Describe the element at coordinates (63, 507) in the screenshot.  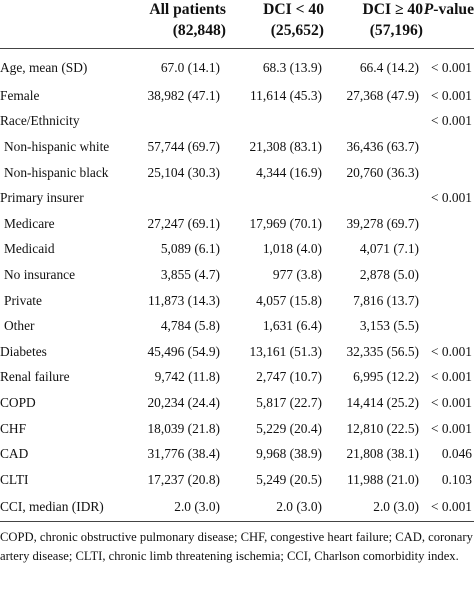
I see `row-label: CCI, median (IDR)` at that location.